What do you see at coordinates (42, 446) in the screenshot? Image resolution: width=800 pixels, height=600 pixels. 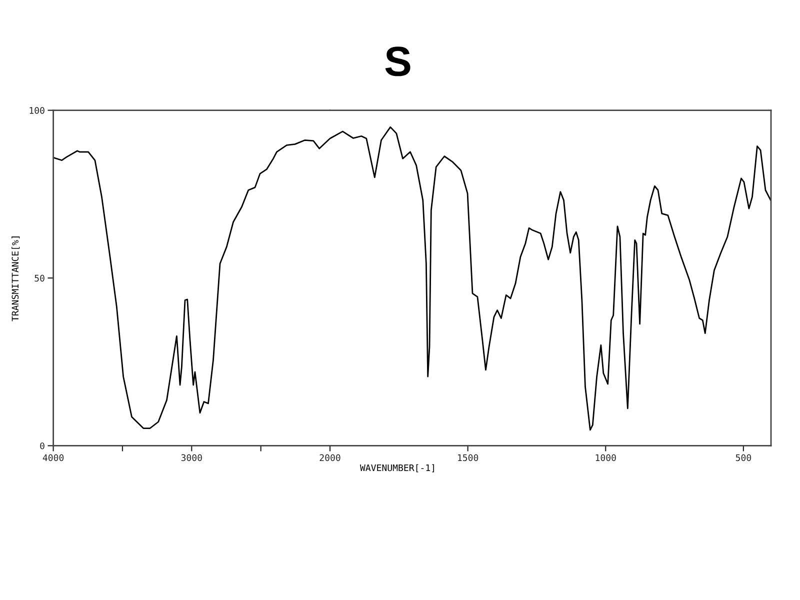 I see `y-tick-label: 0` at bounding box center [42, 446].